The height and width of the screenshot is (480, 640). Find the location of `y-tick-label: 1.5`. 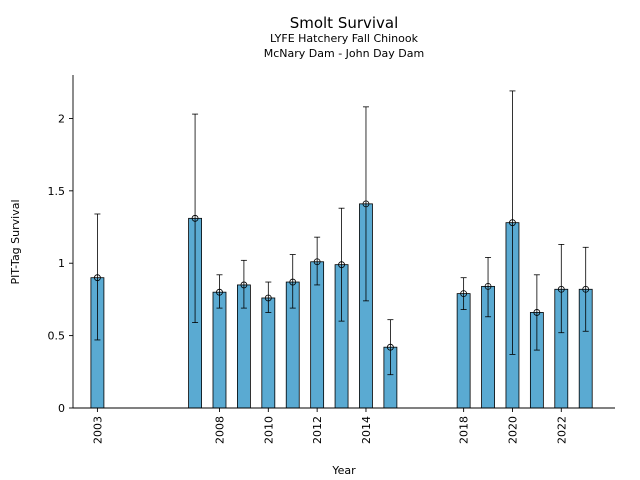

y-tick-label: 1.5 is located at coordinates (57, 191).